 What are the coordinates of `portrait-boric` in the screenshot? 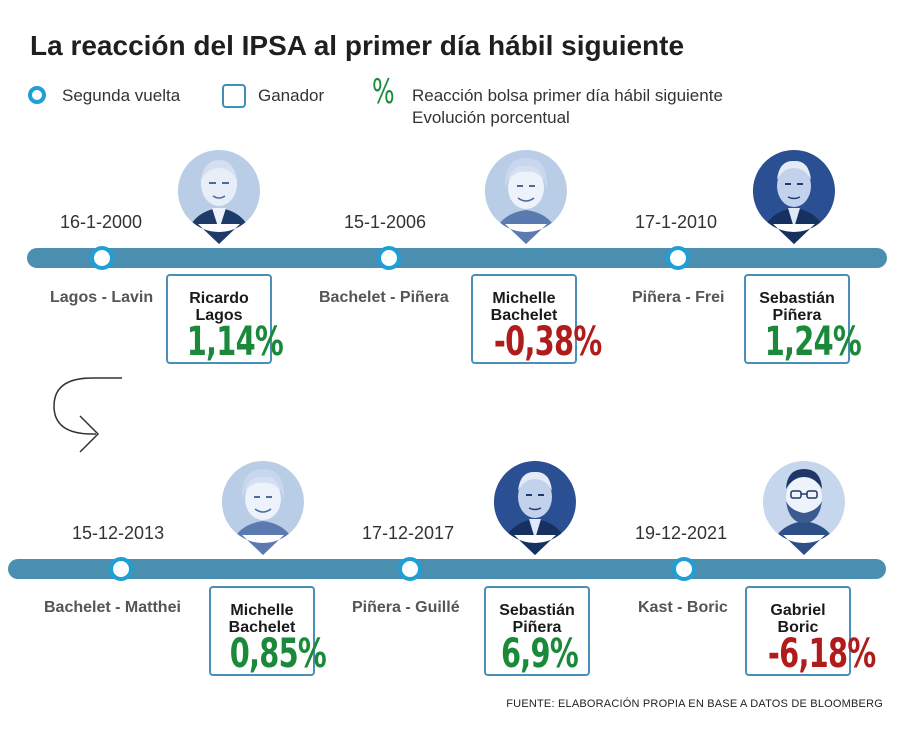 It's located at (803, 508).